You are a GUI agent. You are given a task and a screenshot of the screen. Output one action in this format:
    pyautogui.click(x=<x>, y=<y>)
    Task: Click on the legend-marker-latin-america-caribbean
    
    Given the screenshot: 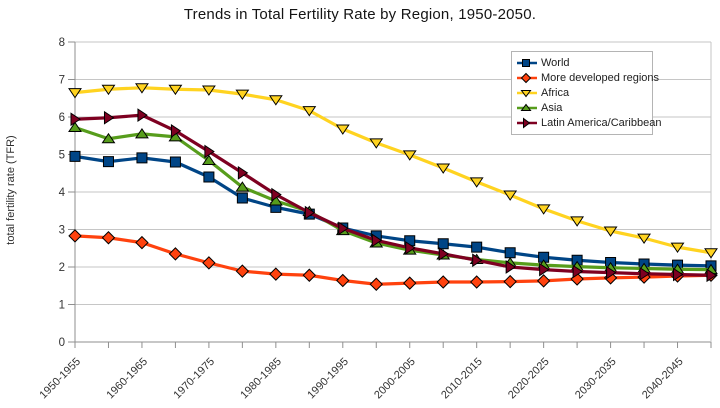 What is the action you would take?
    pyautogui.click(x=527, y=122)
    